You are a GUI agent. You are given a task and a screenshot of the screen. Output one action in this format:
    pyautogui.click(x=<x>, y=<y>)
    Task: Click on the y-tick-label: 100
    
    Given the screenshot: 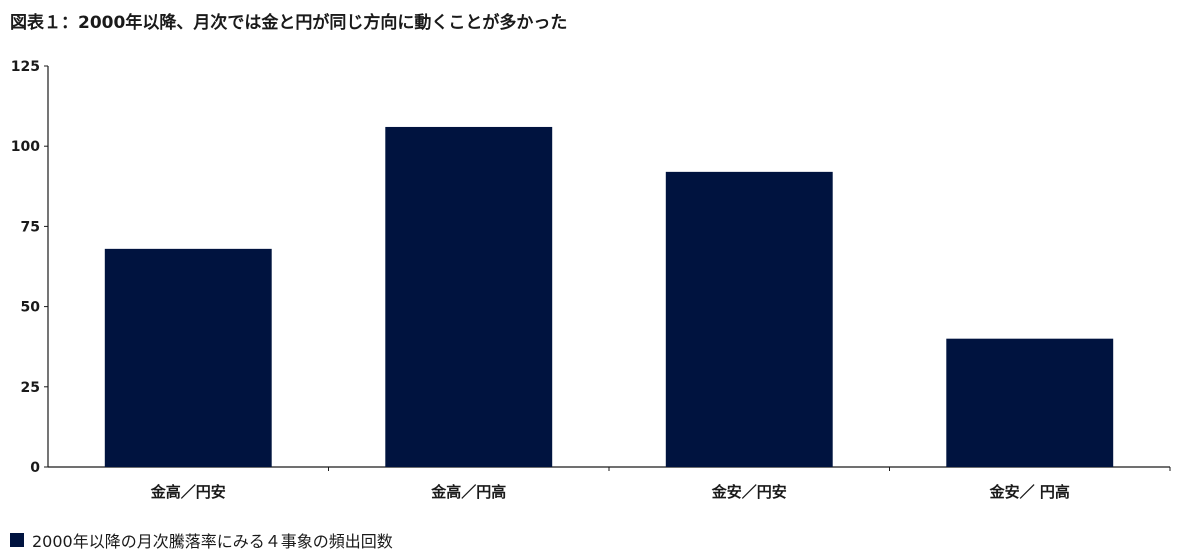 What is the action you would take?
    pyautogui.click(x=25, y=147)
    